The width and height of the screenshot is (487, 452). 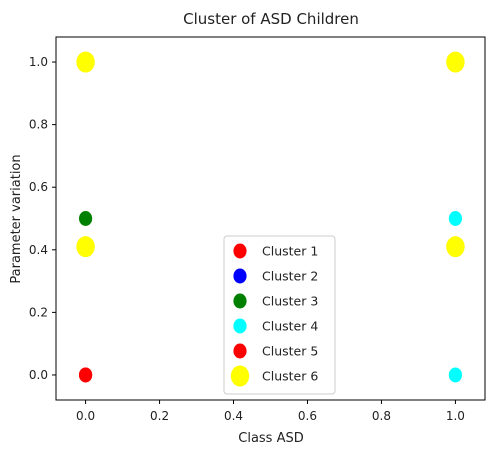 I want to click on x-tick-label: 0.2, so click(x=159, y=416).